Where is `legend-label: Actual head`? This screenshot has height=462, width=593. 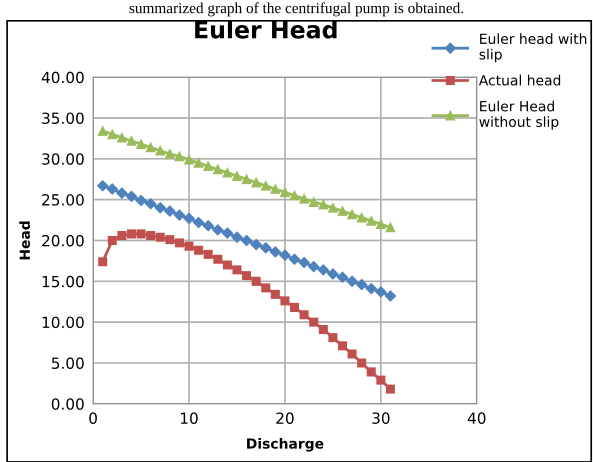
legend-label: Actual head is located at coordinates (519, 80).